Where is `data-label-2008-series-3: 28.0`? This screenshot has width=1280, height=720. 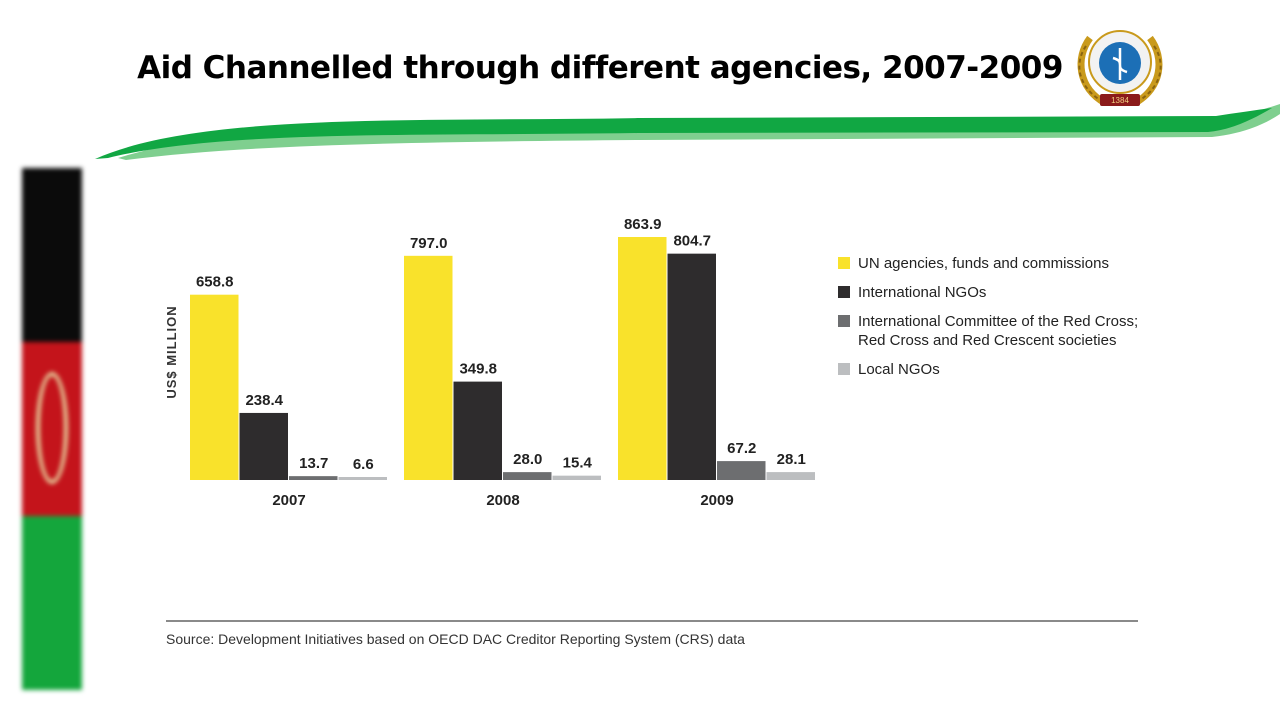 data-label-2008-series-3: 28.0 is located at coordinates (527, 459).